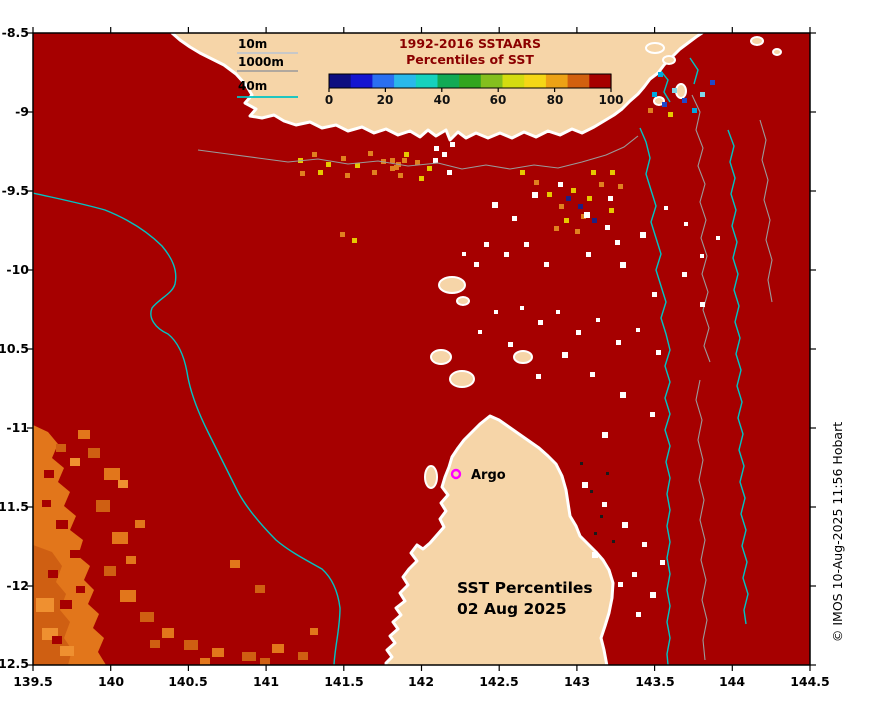  What do you see at coordinates (22, 111) in the screenshot?
I see `y-tick-label: -9` at bounding box center [22, 111].